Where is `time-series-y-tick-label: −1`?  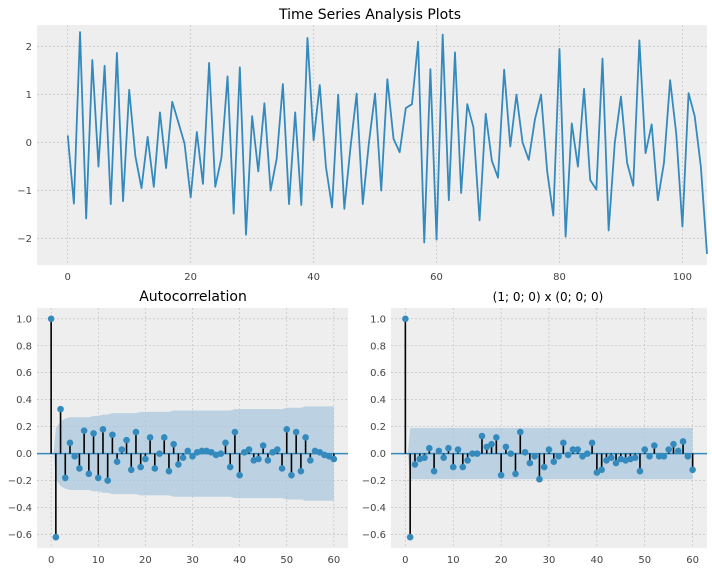 time-series-y-tick-label: −1 is located at coordinates (24, 191).